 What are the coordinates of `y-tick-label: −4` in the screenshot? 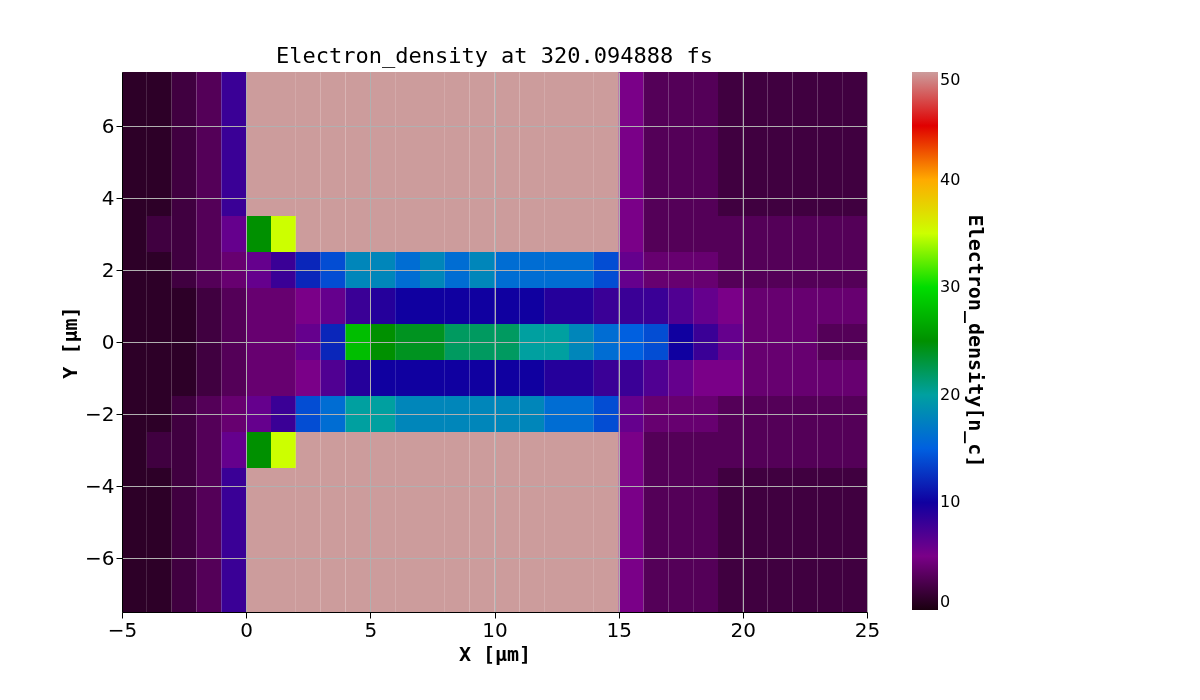 It's located at (100, 485).